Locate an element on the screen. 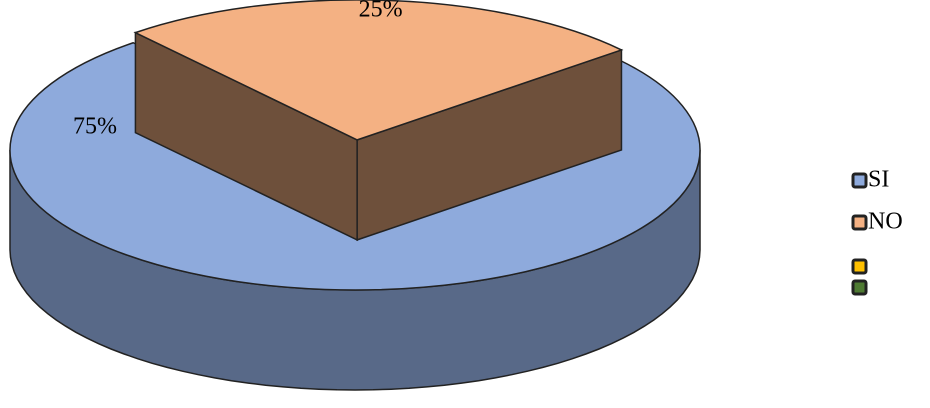 The height and width of the screenshot is (408, 930). data-label: 75% is located at coordinates (95, 127).